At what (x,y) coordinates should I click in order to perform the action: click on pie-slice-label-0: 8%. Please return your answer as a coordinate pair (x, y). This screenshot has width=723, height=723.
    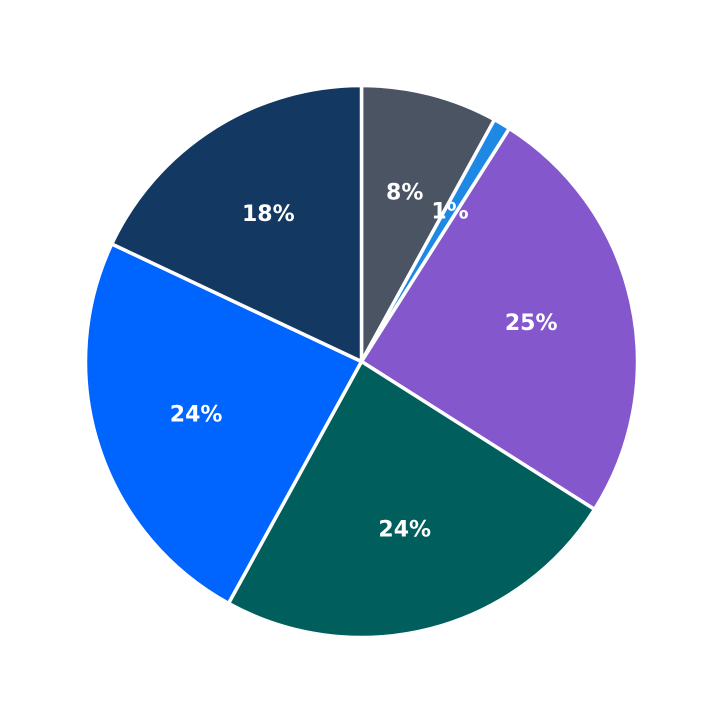
    Looking at the image, I should click on (404, 193).